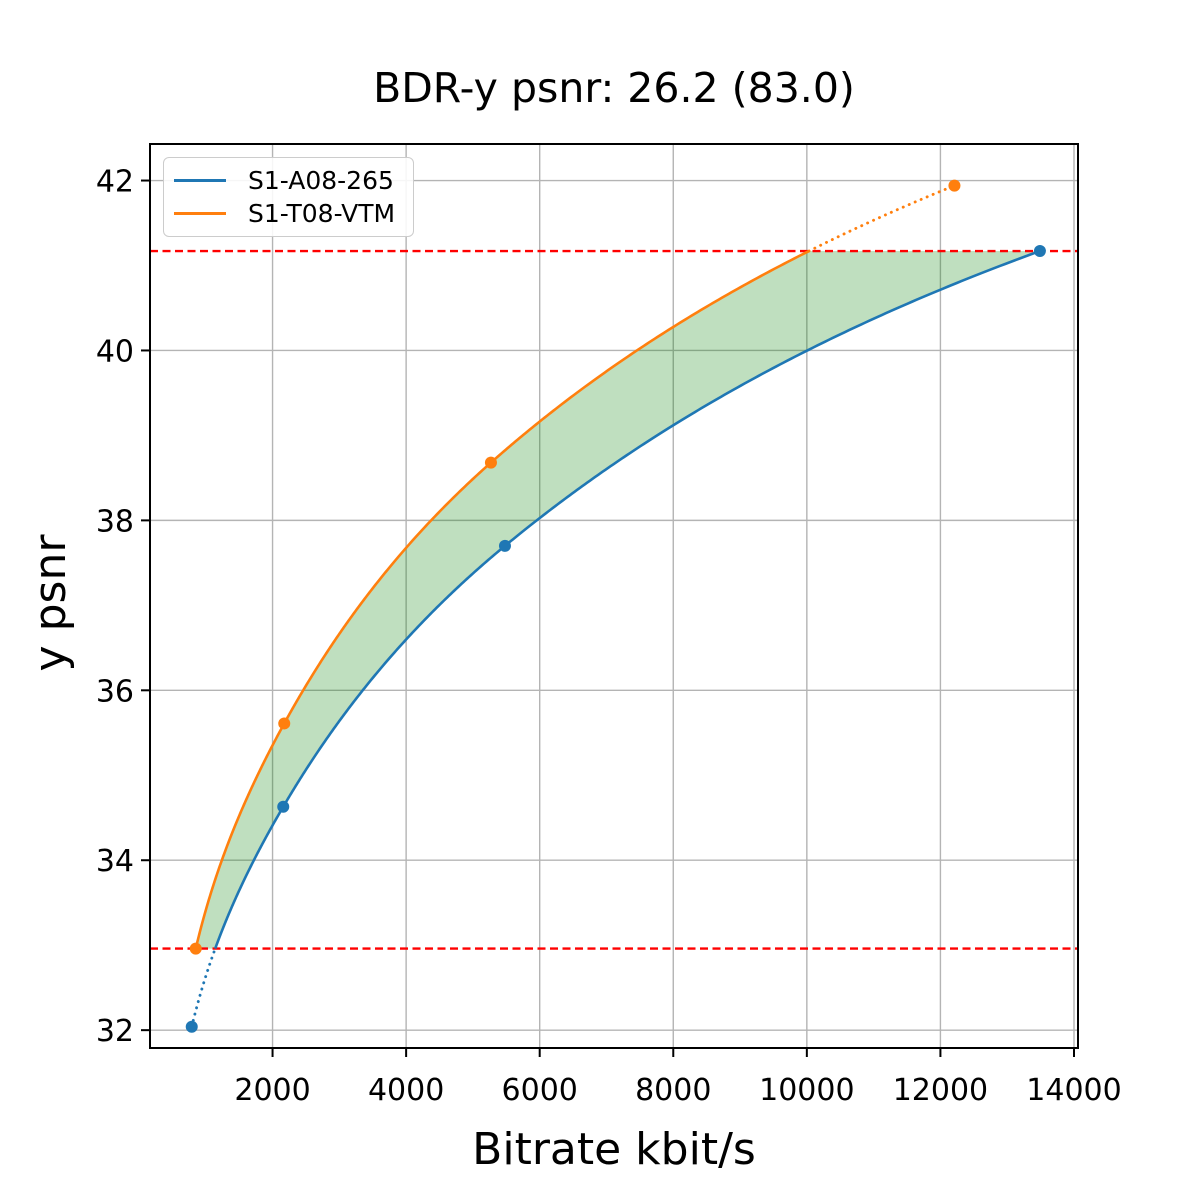 This screenshot has height=1200, width=1200. What do you see at coordinates (614, 1149) in the screenshot?
I see `x-axis-label: Bitrate kbit/s` at bounding box center [614, 1149].